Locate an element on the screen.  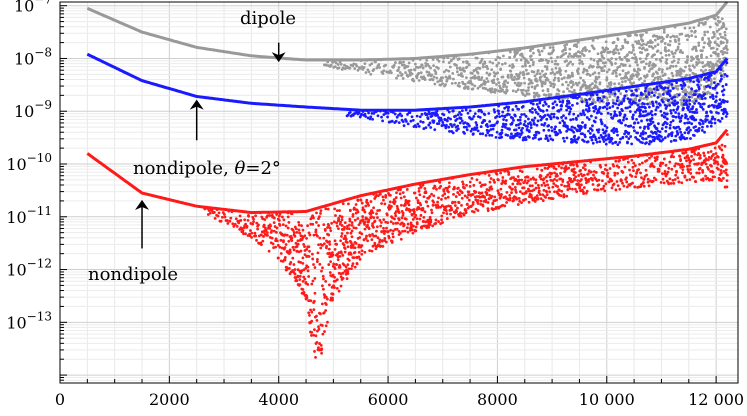
x-tick-label: 12 000 is located at coordinates (716, 399).